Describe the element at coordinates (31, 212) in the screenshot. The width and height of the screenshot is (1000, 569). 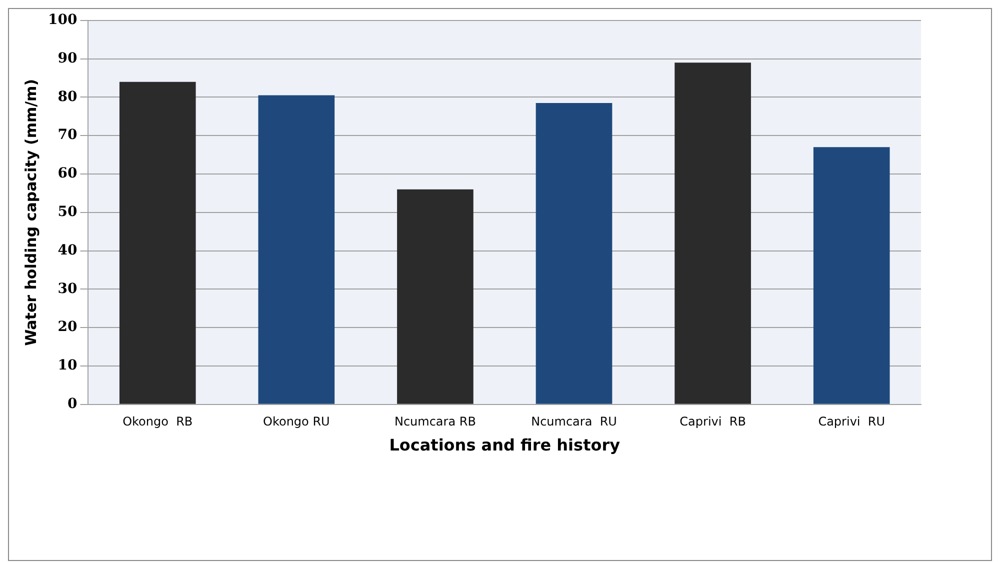
I see `y-axis-title: Water holding capacity (mm/m)` at that location.